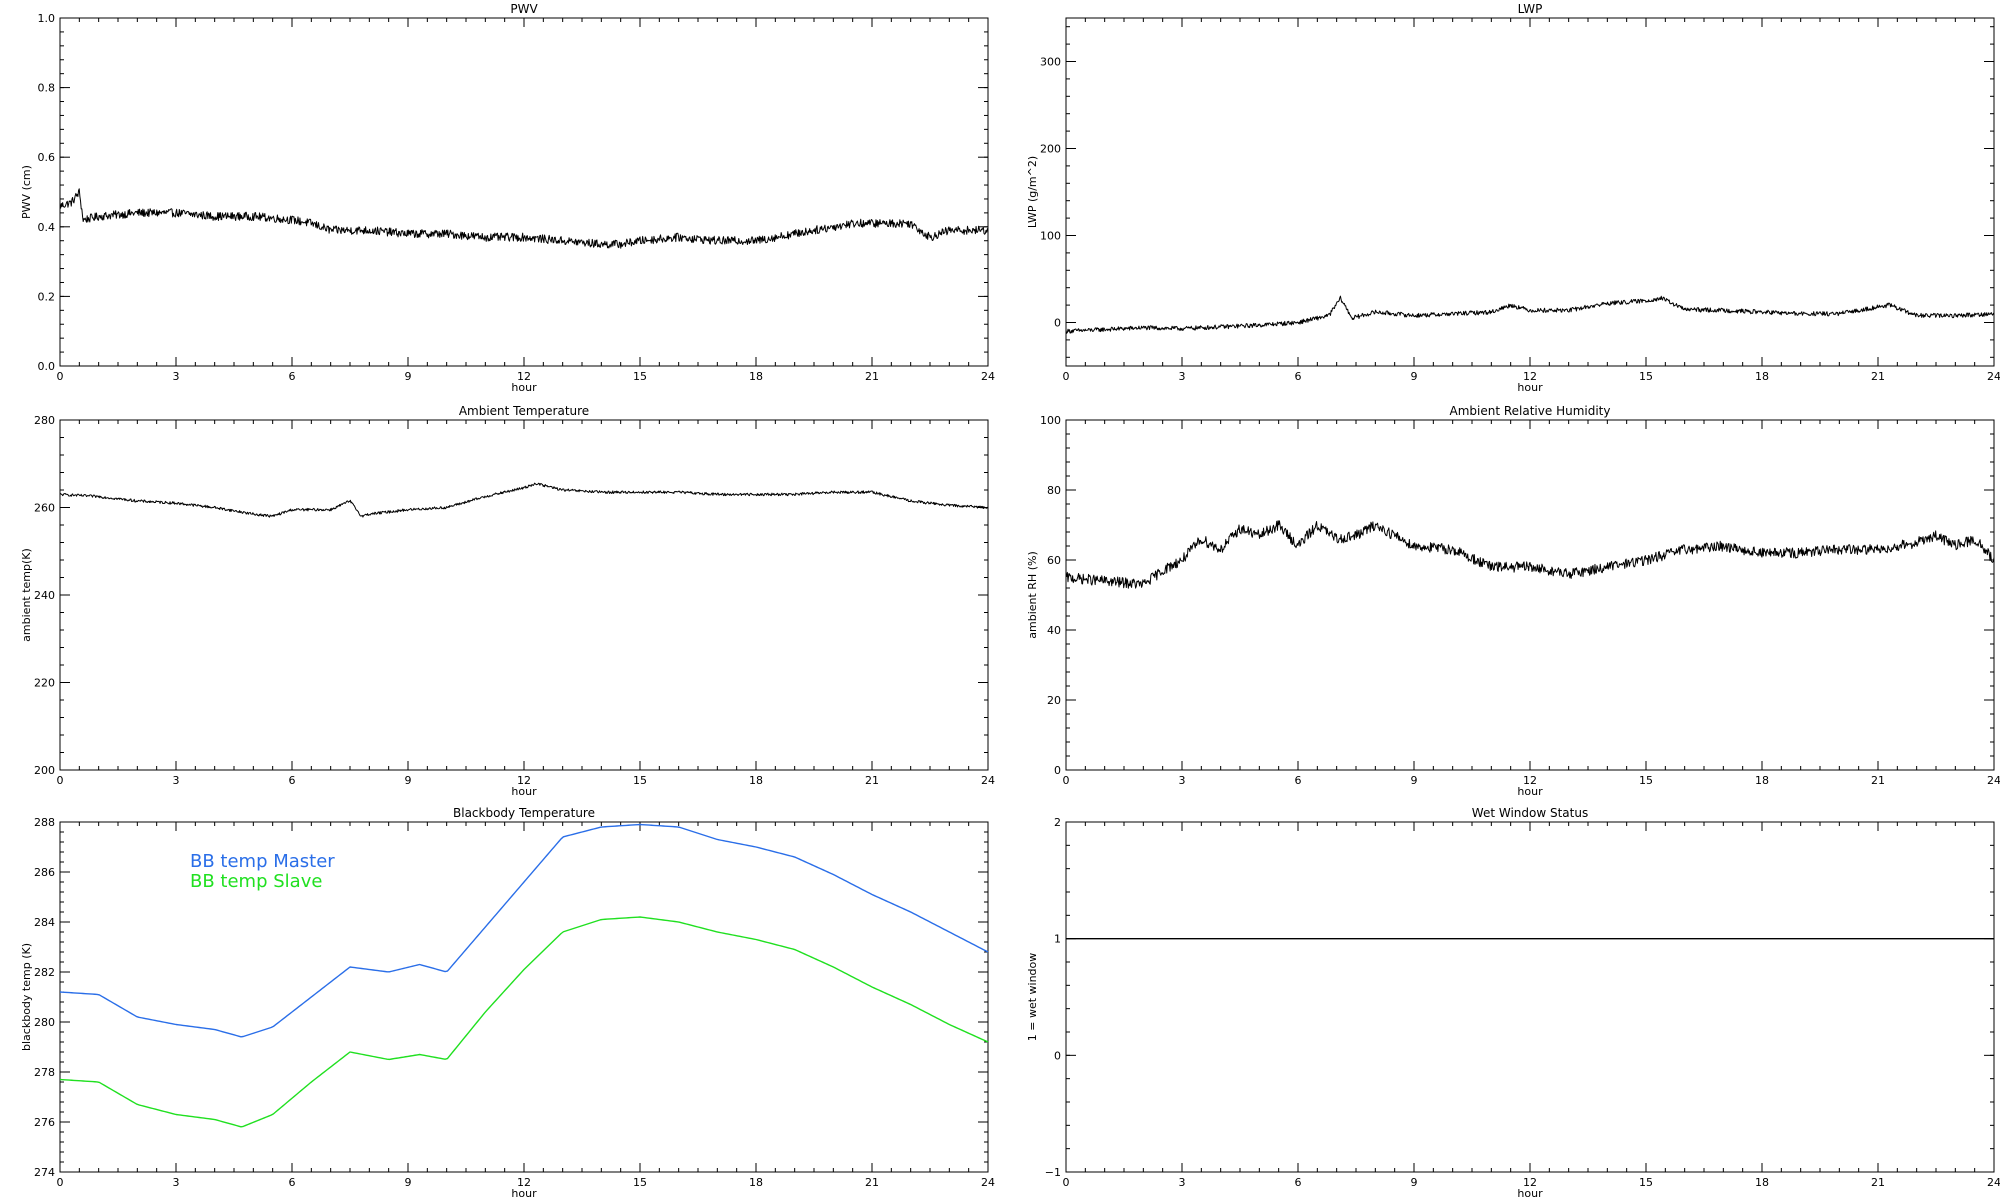  I want to click on chart-title: Blackbody Temperature, so click(524, 813).